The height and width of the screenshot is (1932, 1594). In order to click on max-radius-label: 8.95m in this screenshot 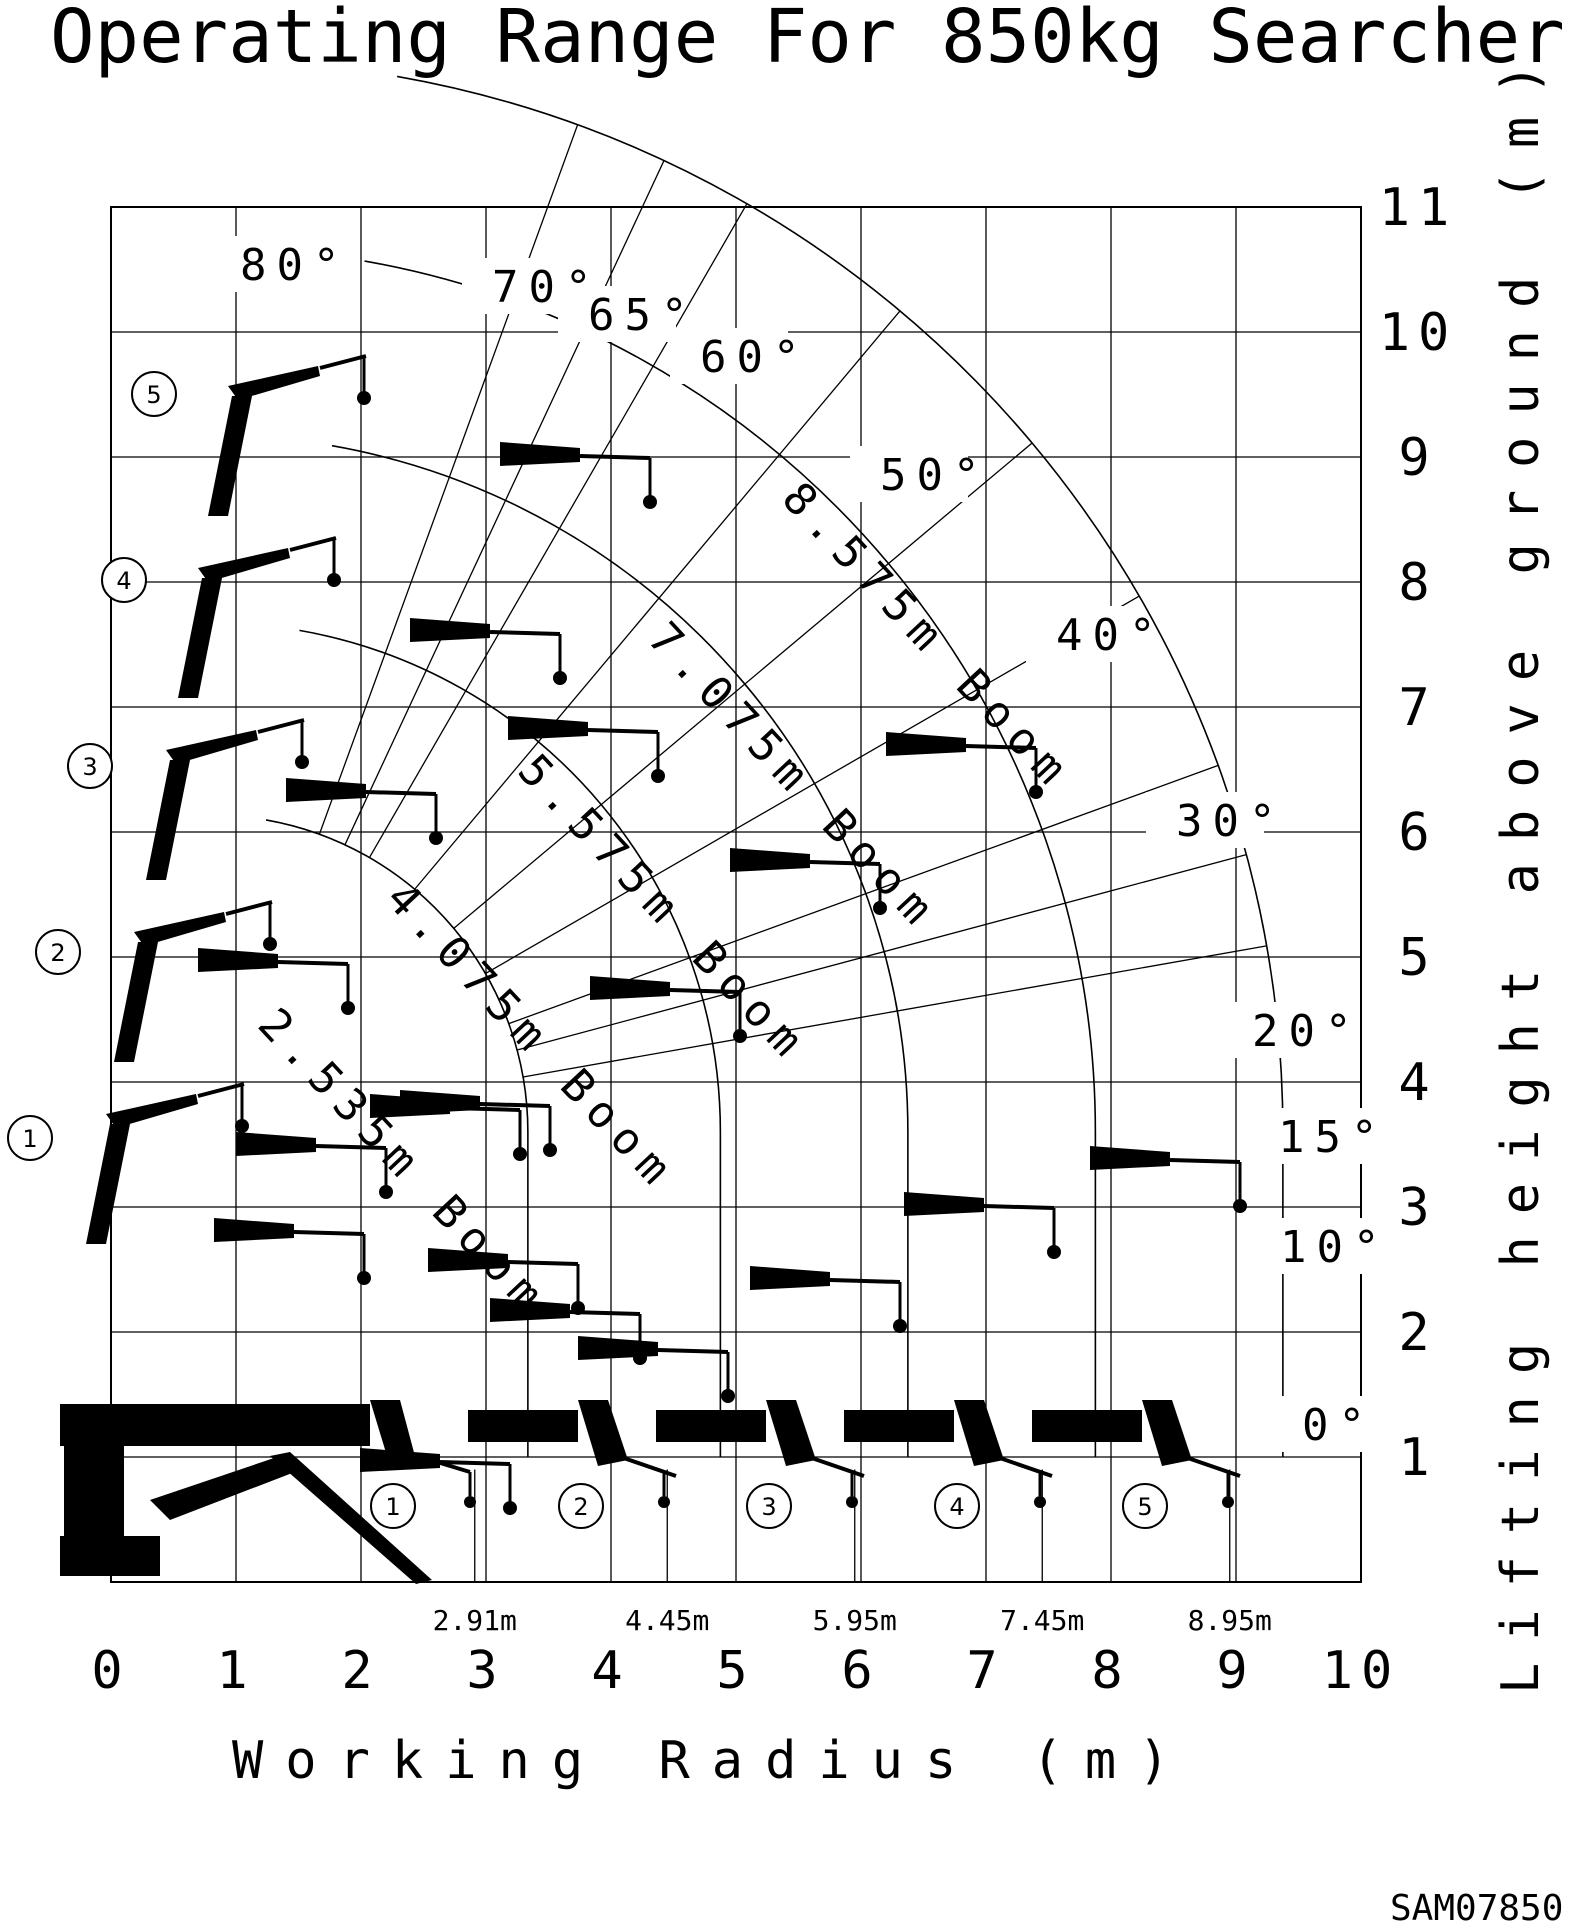, I will do `click(1230, 1620)`.